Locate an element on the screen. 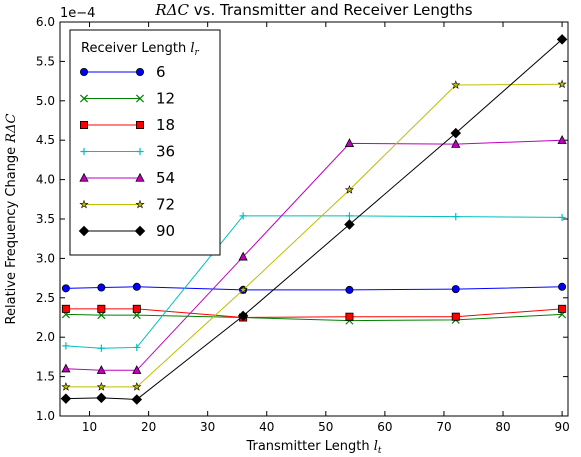  legend-entry: 72 is located at coordinates (127, 205).